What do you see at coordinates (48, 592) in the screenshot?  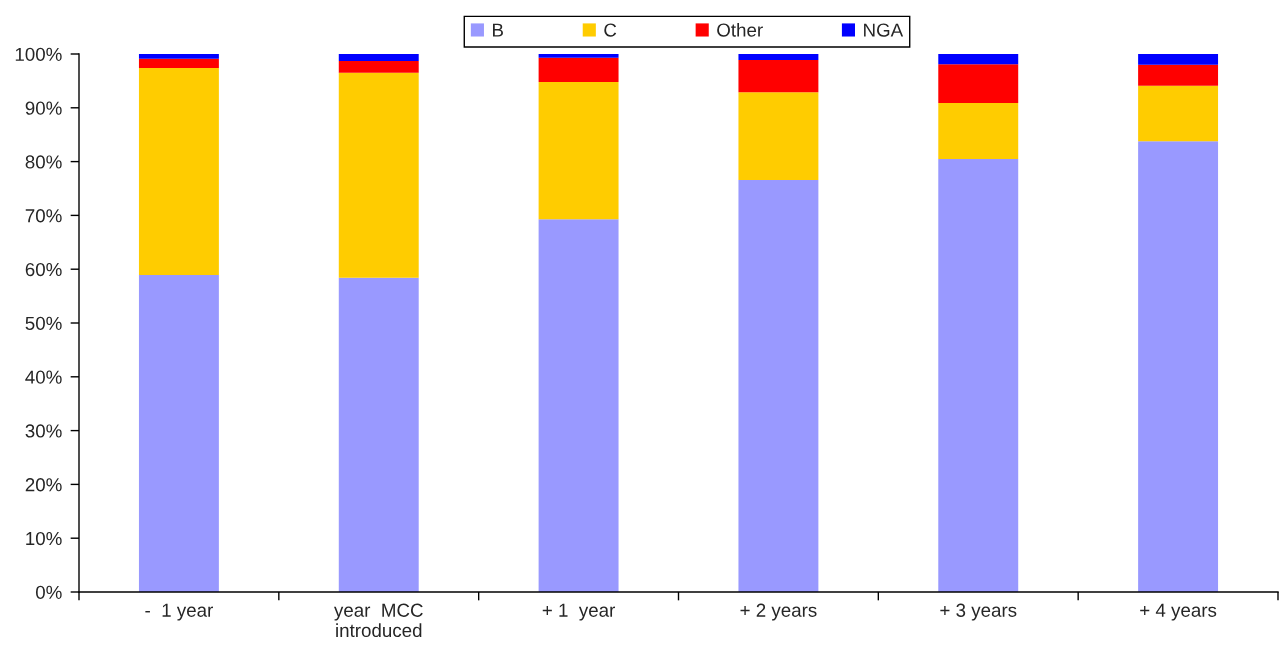 I see `y-tick-label: 0%` at bounding box center [48, 592].